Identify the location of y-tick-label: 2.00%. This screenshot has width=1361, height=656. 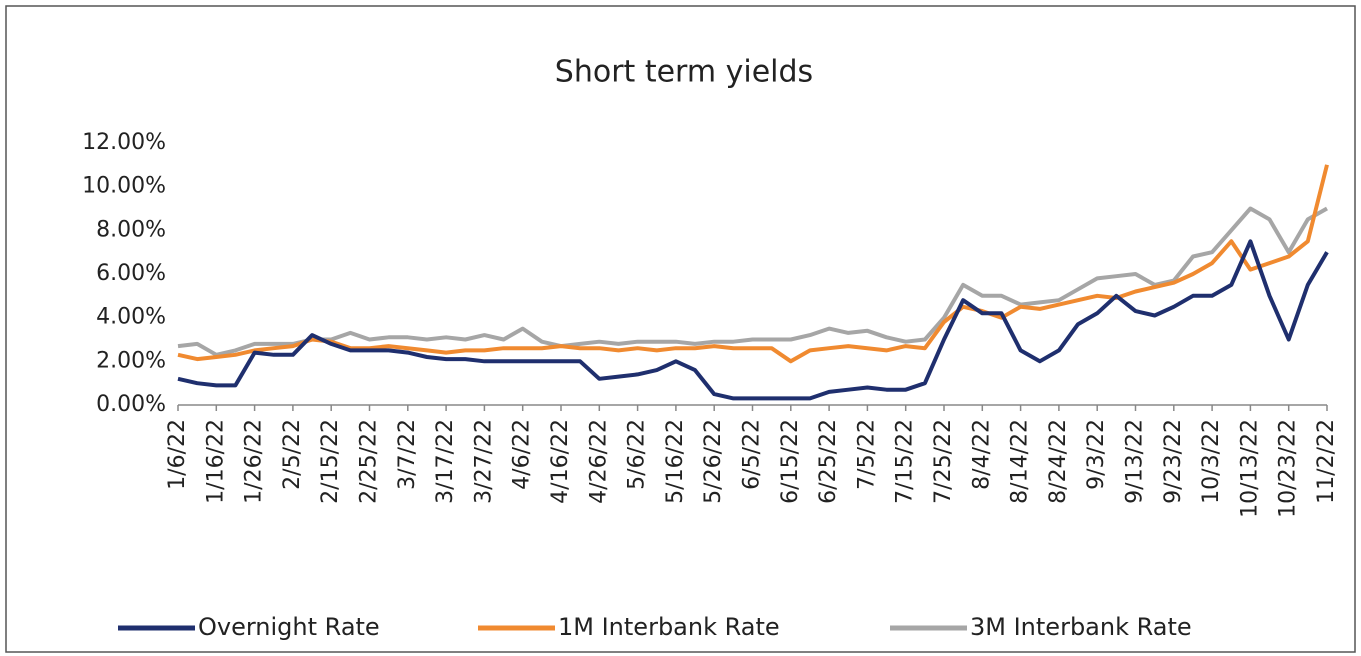
(131, 360).